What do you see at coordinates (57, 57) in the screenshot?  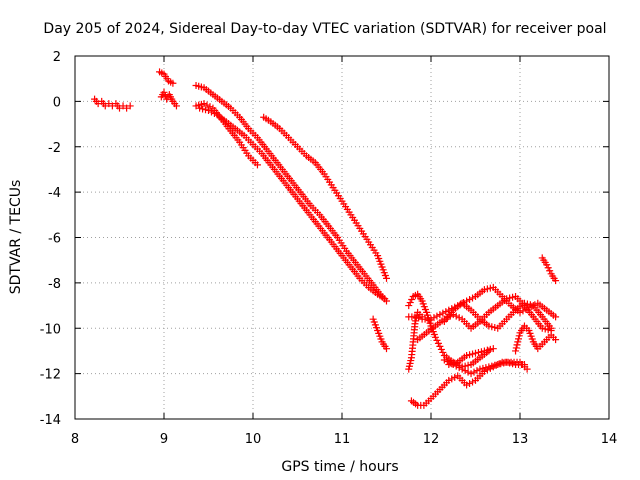 I see `y-tick-label: 2` at bounding box center [57, 57].